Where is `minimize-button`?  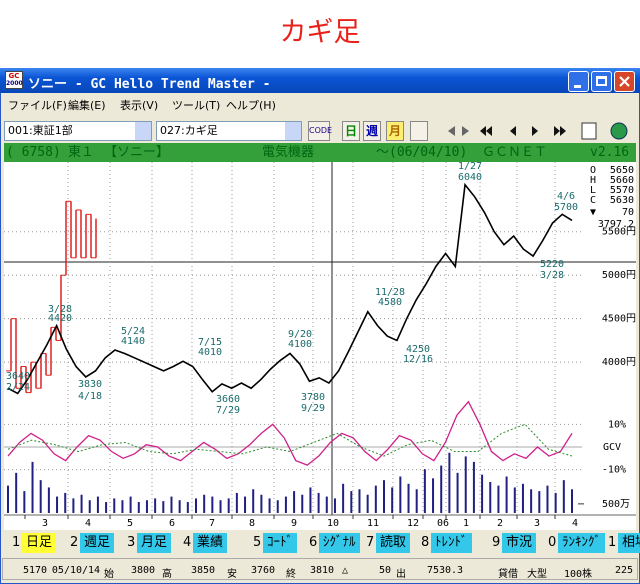
minimize-button is located at coordinates (578, 81).